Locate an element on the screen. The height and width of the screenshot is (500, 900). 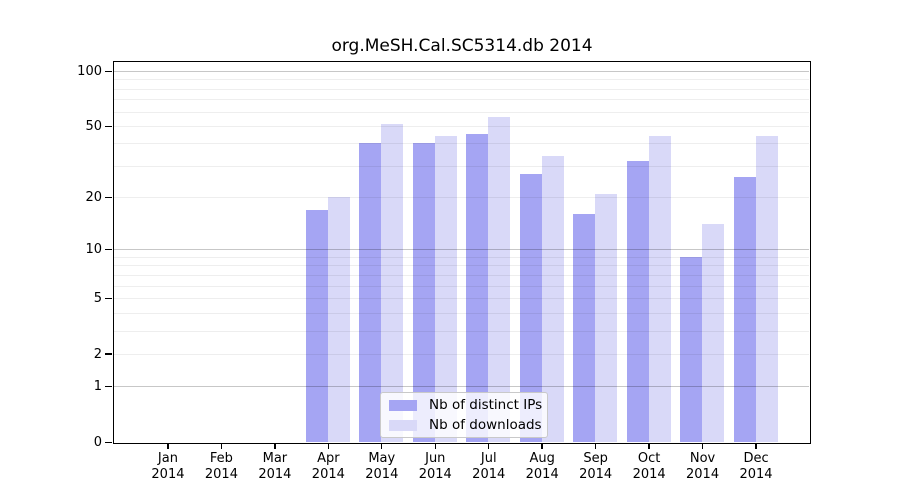
x-tick-label-jun: Jun 2014 is located at coordinates (435, 467).